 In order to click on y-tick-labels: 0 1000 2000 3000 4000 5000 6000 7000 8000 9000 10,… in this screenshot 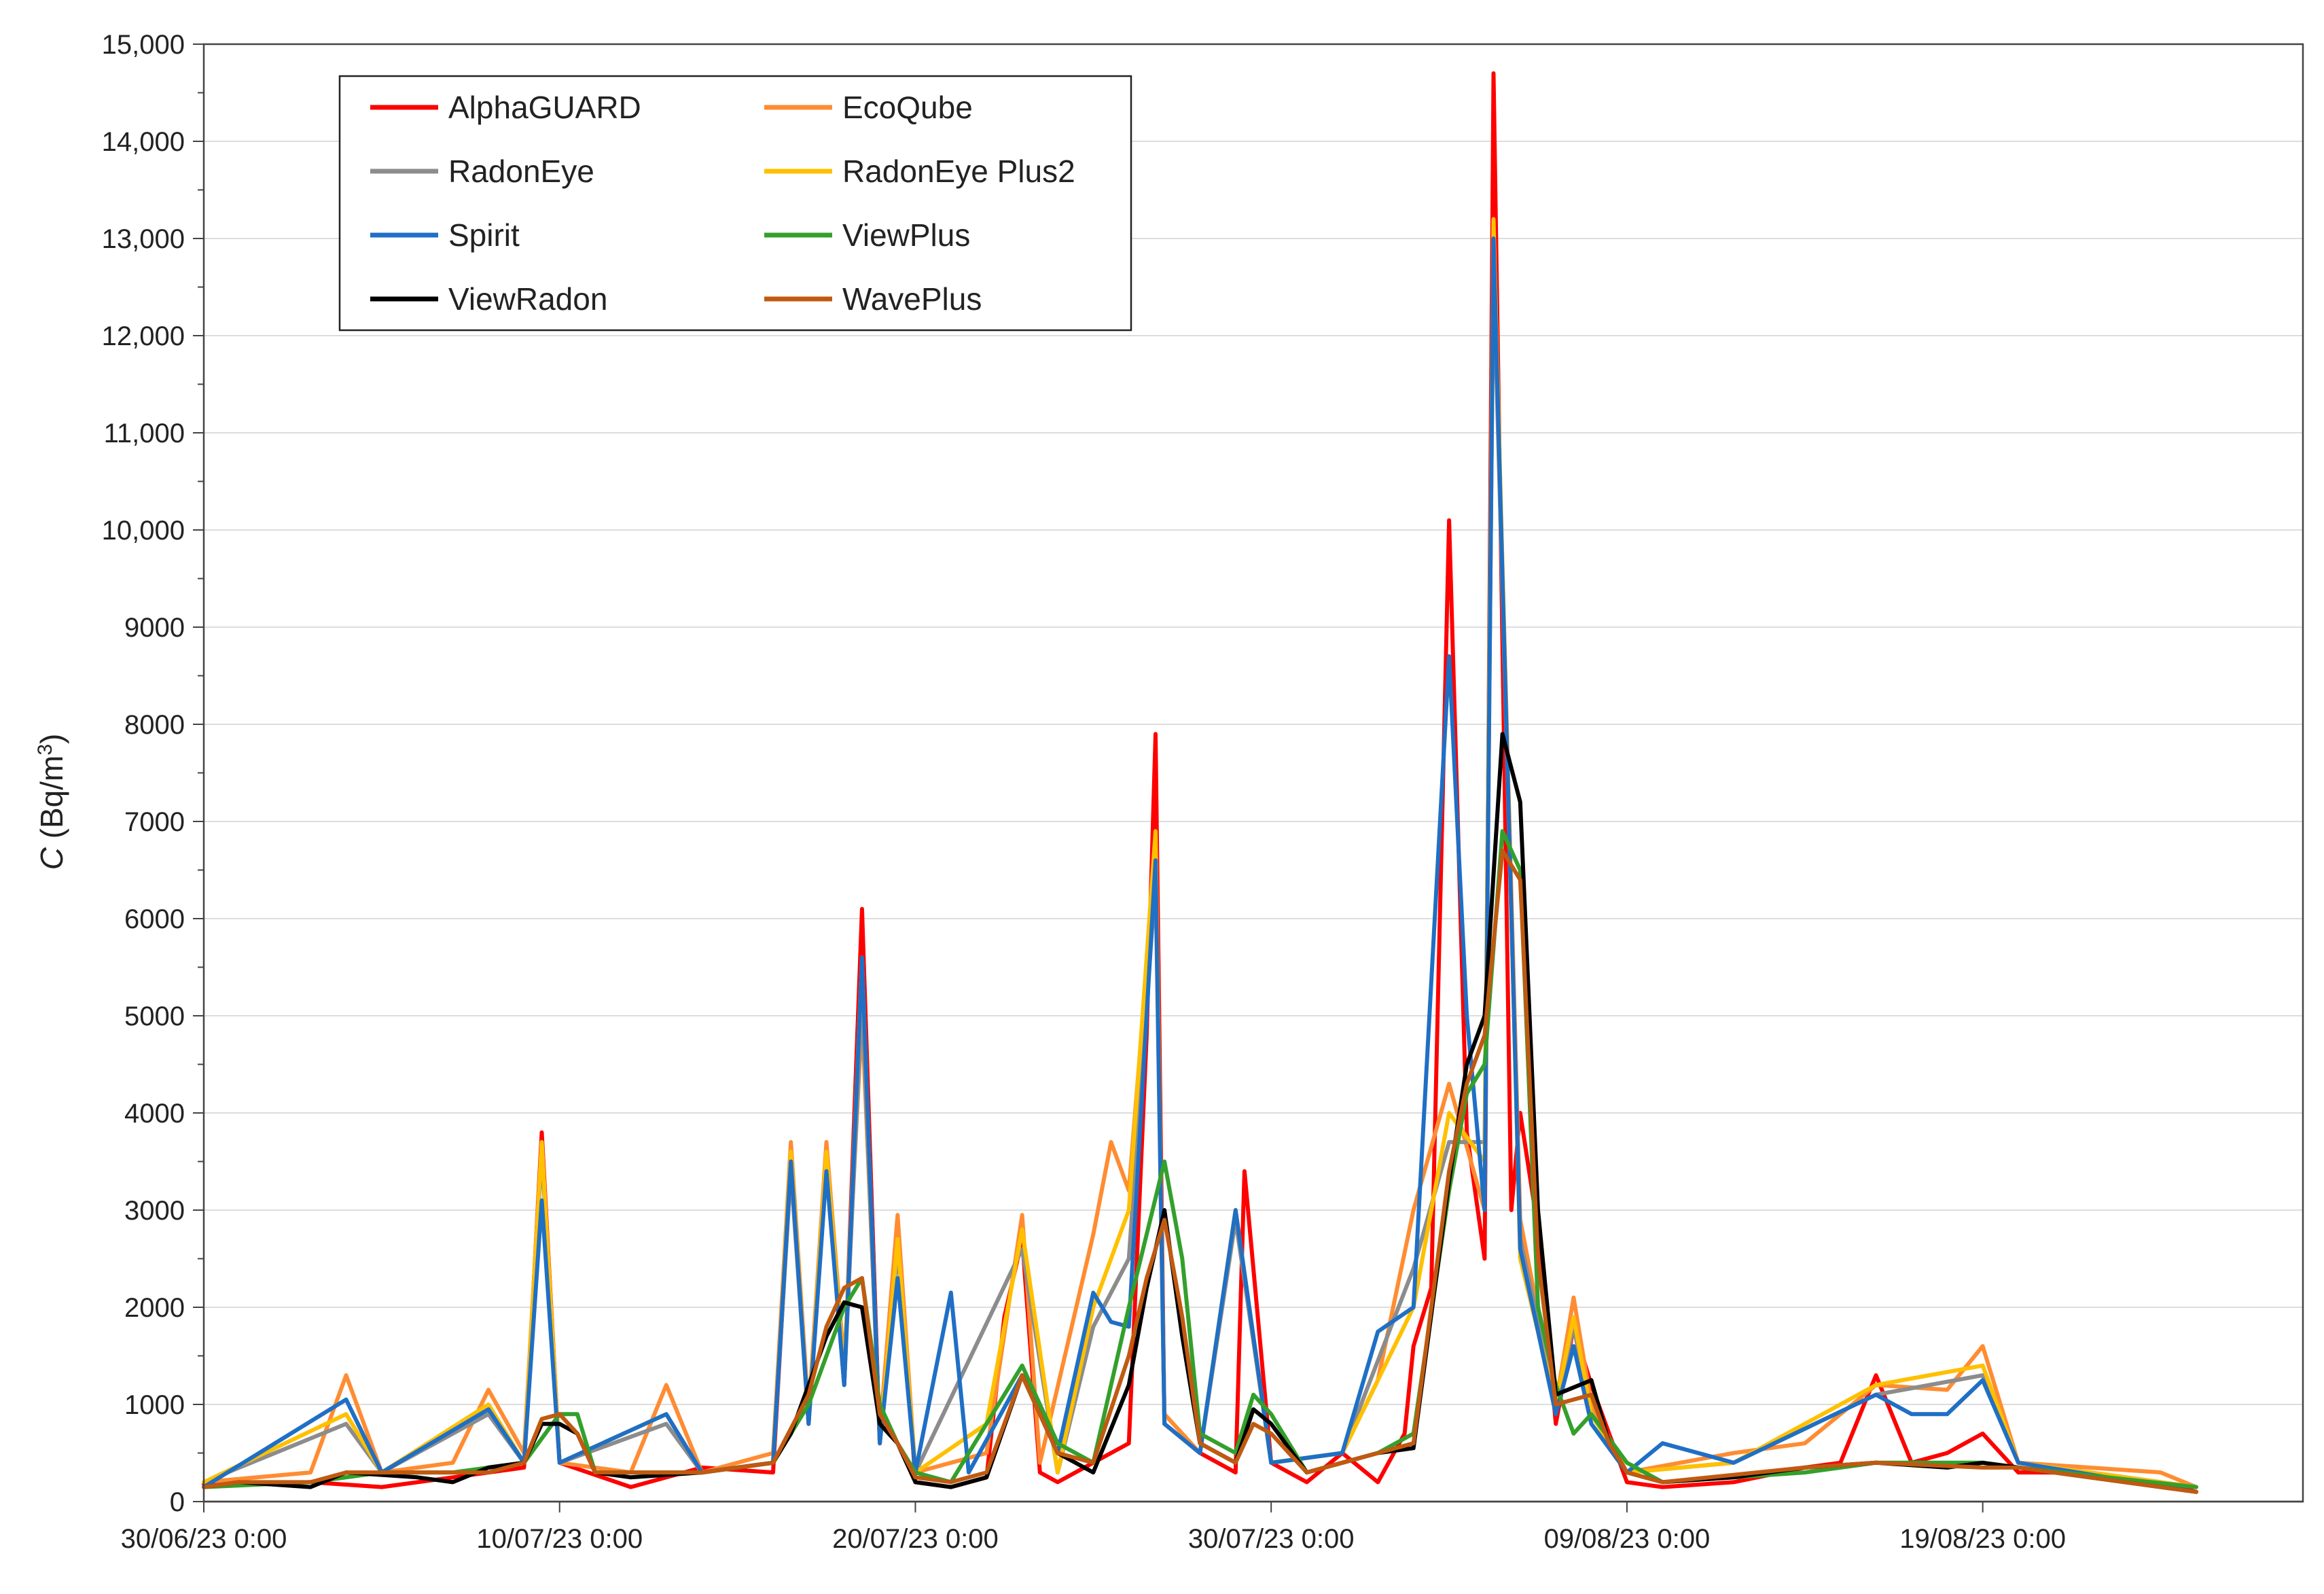, I will do `click(144, 773)`.